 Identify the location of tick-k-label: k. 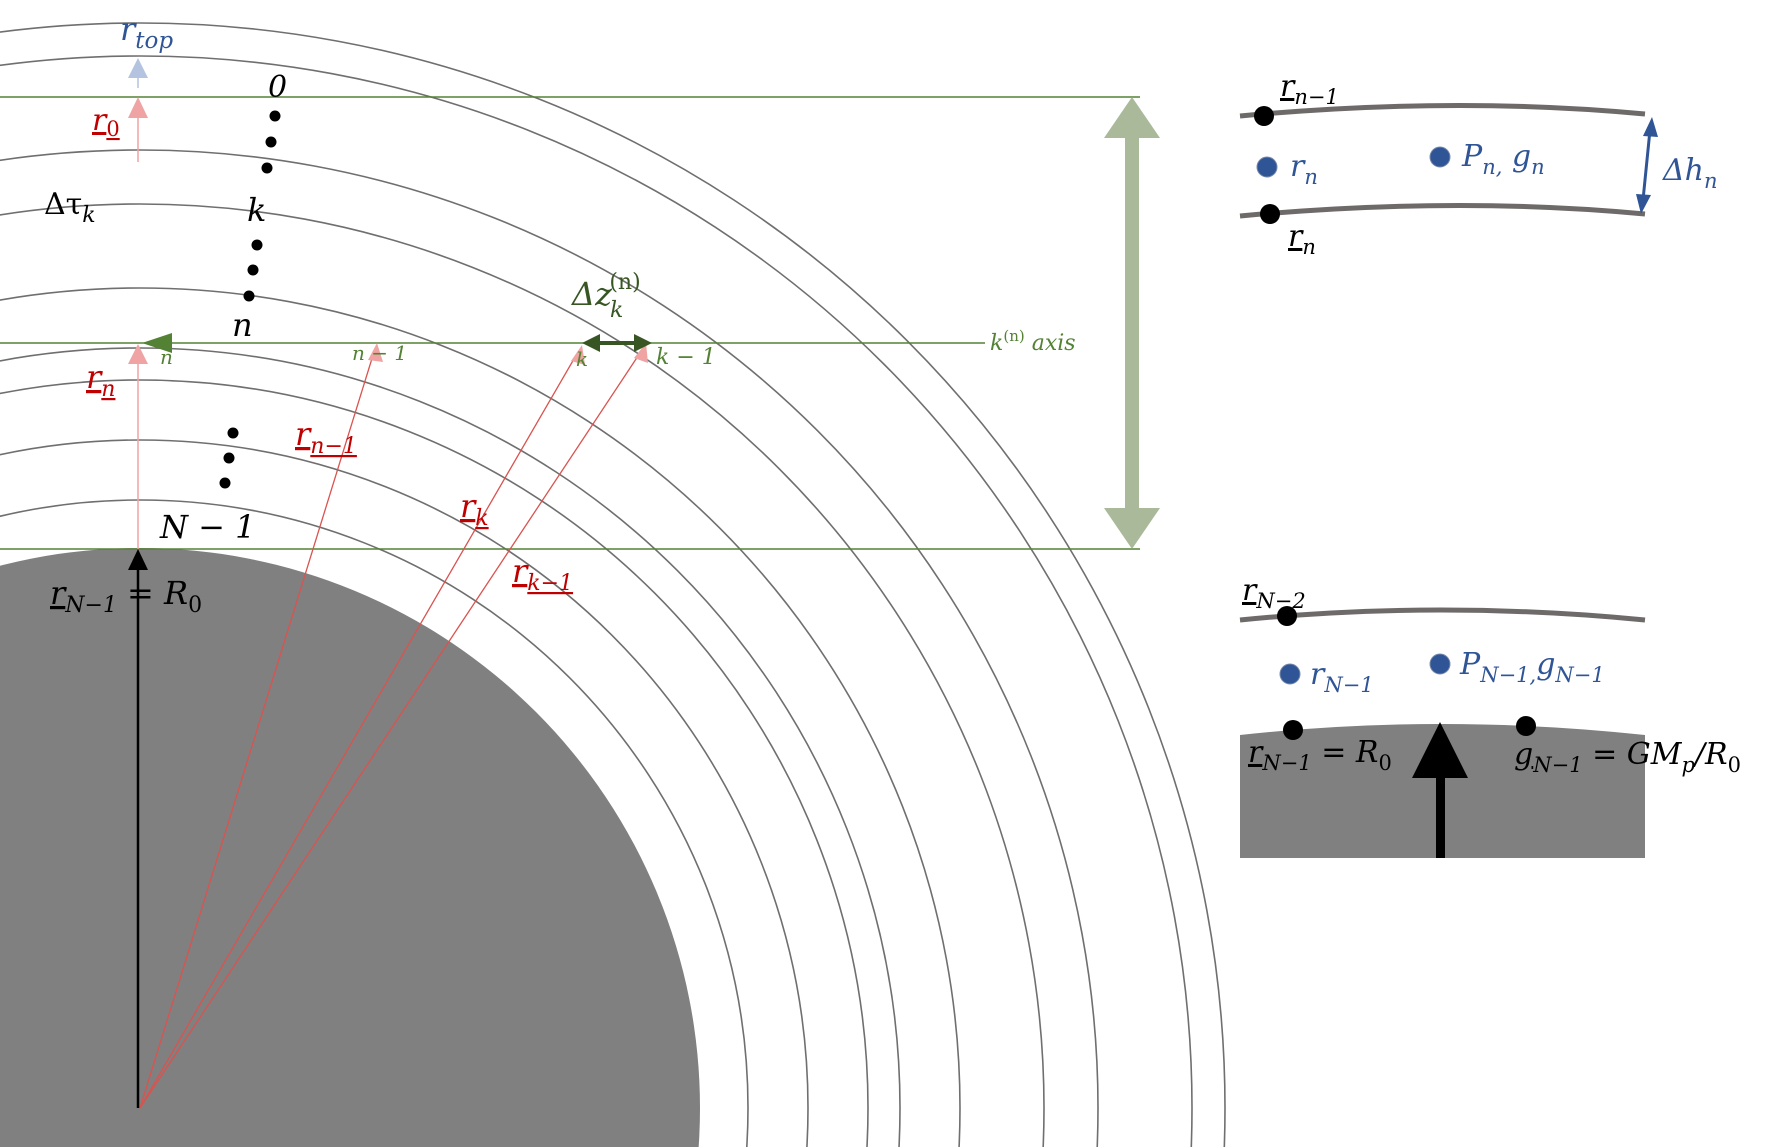
(582, 359).